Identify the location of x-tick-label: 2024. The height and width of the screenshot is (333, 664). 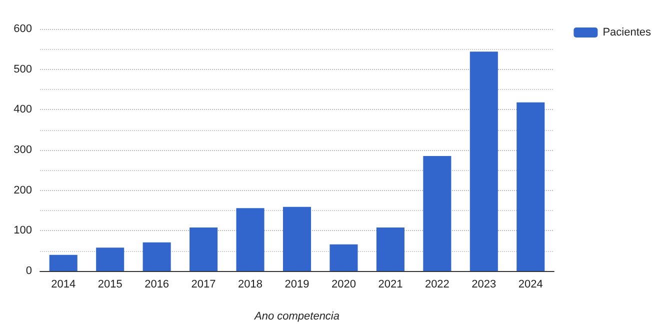
(530, 284).